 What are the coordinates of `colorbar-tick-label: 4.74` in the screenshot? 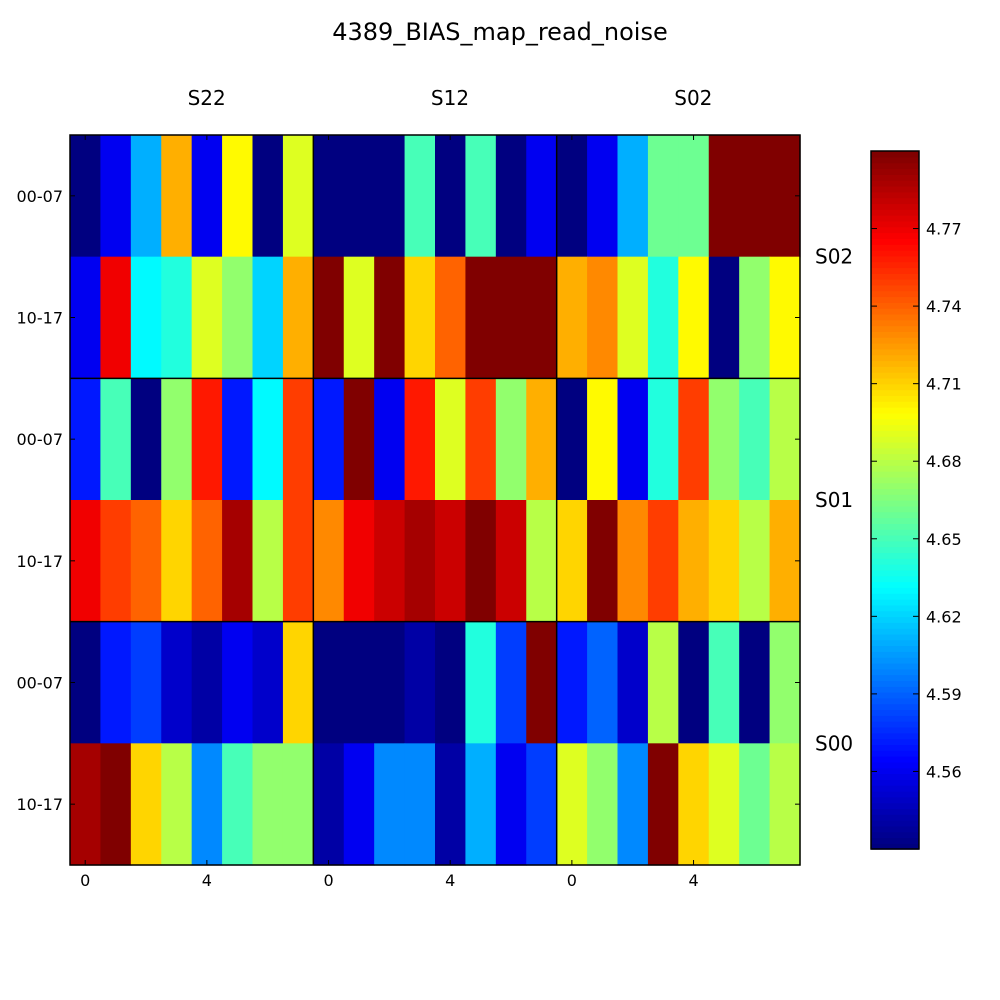 It's located at (944, 306).